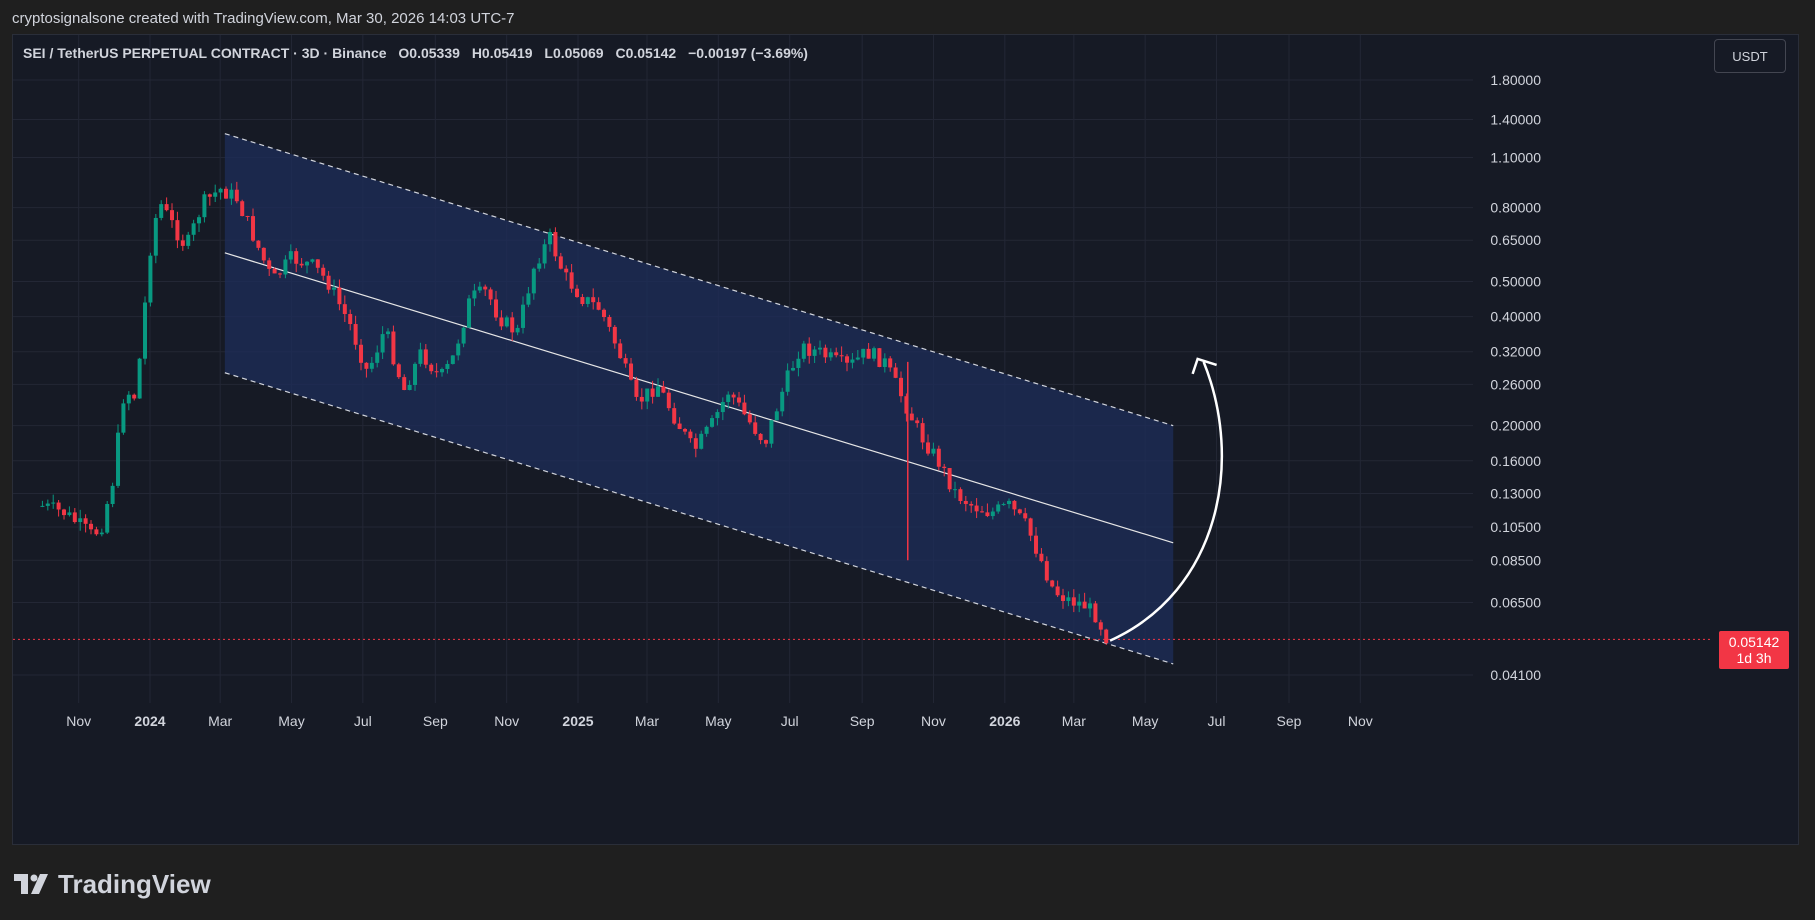 This screenshot has width=1815, height=920. I want to click on y-tick-label: 0.20000, so click(1515, 426).